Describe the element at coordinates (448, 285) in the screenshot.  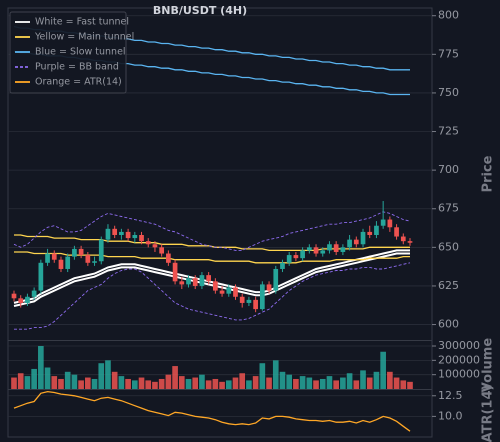
I see `y-tick-label: 625` at that location.